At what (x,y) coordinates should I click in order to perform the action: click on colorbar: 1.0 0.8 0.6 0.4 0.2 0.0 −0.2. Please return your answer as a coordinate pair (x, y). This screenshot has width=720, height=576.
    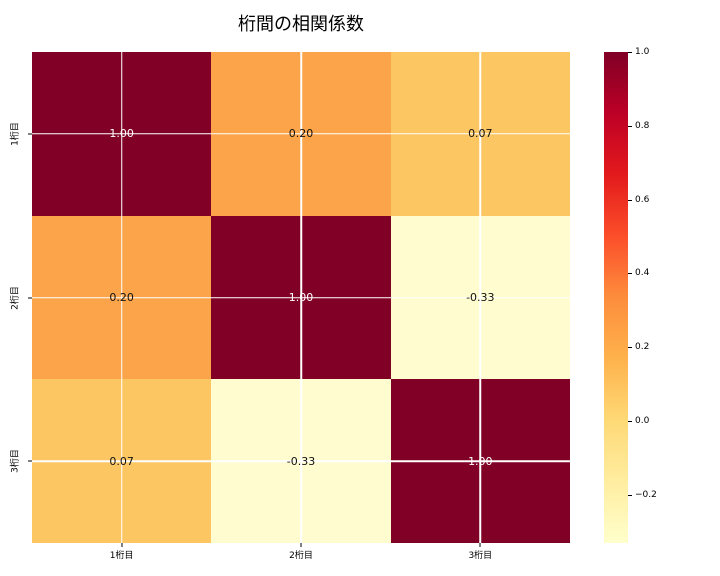
    Looking at the image, I should click on (630, 295).